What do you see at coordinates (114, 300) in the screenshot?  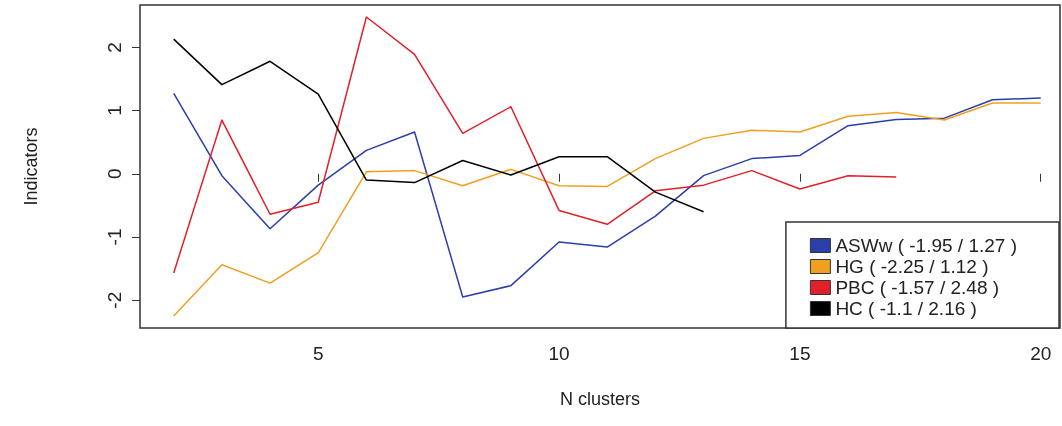 I see `y-tick-label: -2` at bounding box center [114, 300].